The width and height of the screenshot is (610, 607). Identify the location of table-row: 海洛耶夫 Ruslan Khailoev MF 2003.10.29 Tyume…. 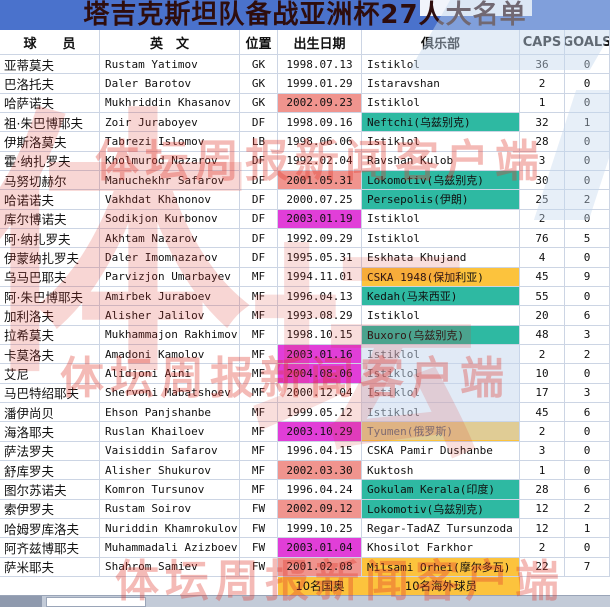
(305, 432).